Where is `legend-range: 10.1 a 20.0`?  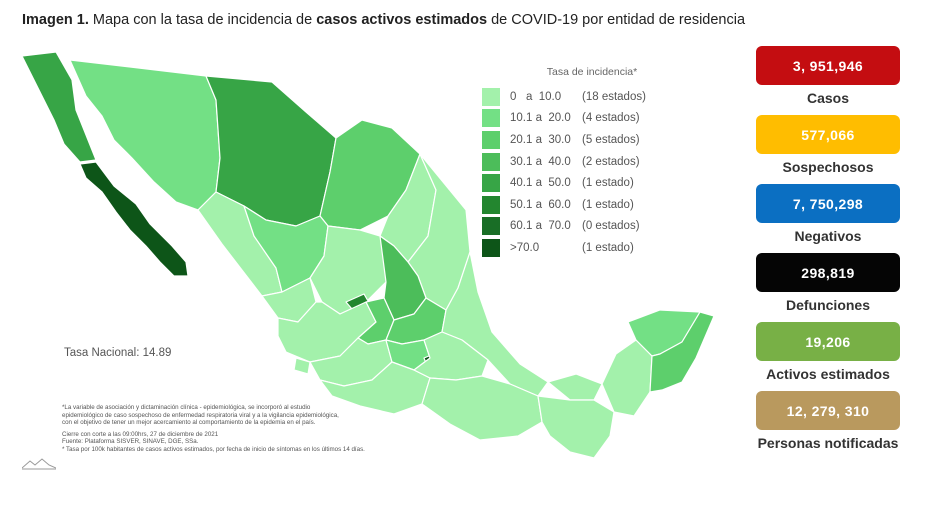
legend-range: 10.1 a 20.0 is located at coordinates (540, 118).